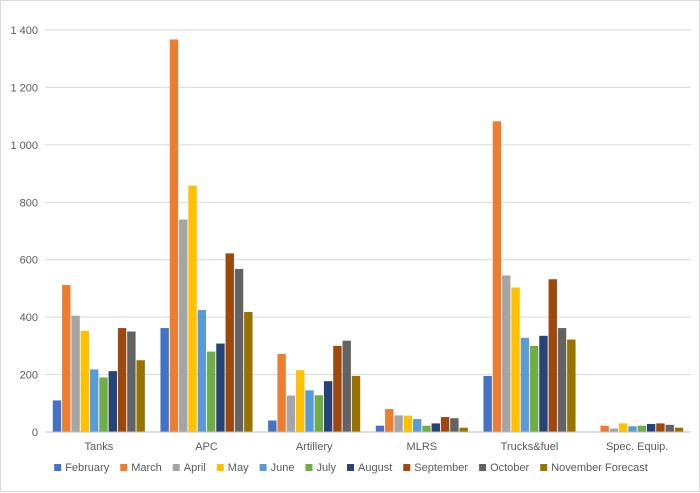 The image size is (700, 493). What do you see at coordinates (24, 88) in the screenshot?
I see `y-tick-label: 1 200` at bounding box center [24, 88].